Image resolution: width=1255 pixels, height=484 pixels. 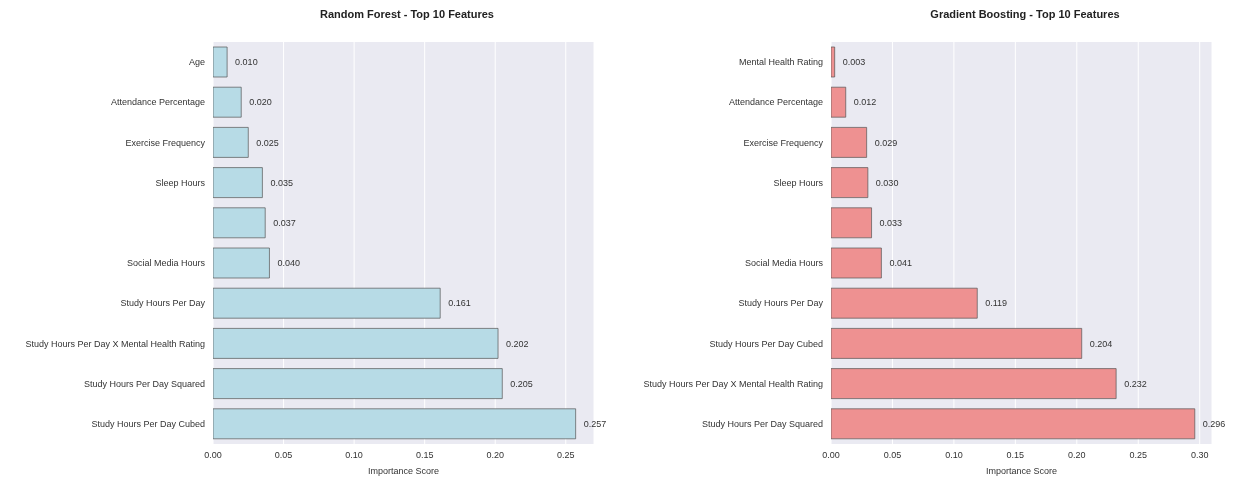 I want to click on data-label: 0.003, so click(x=854, y=62).